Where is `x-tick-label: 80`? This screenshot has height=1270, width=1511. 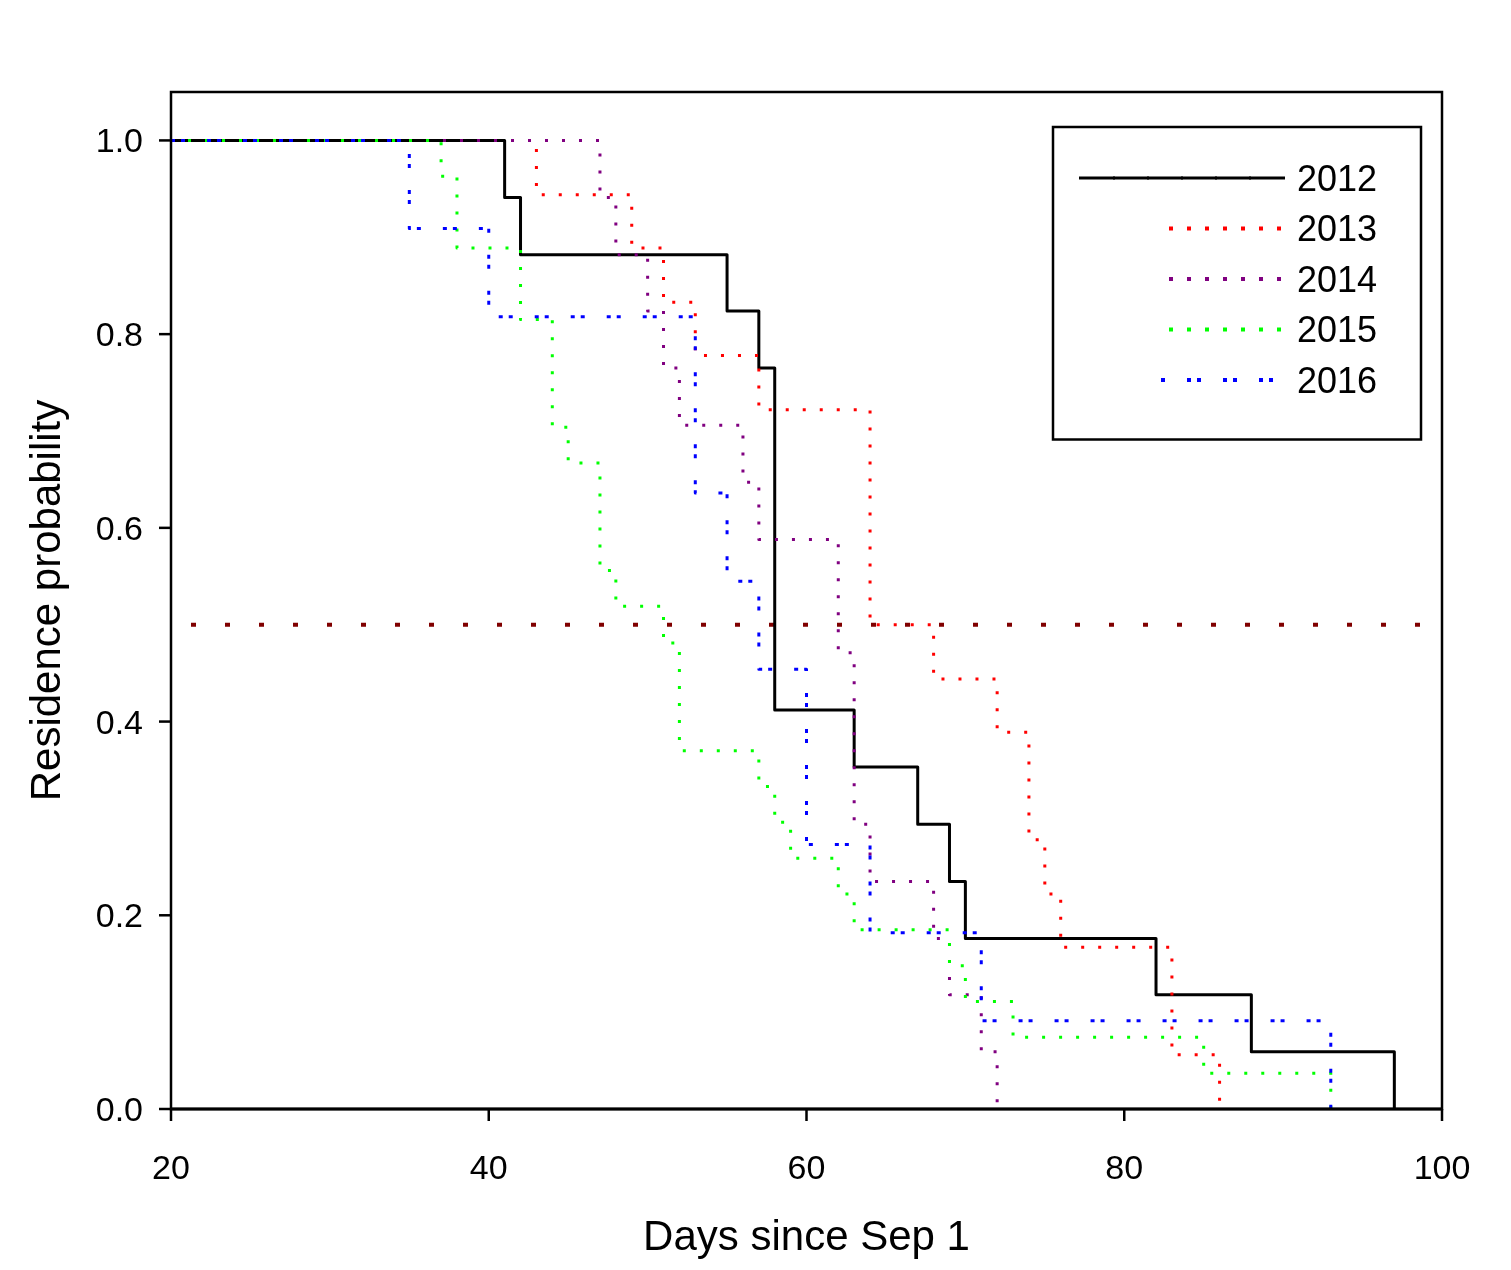 x-tick-label: 80 is located at coordinates (1124, 1167).